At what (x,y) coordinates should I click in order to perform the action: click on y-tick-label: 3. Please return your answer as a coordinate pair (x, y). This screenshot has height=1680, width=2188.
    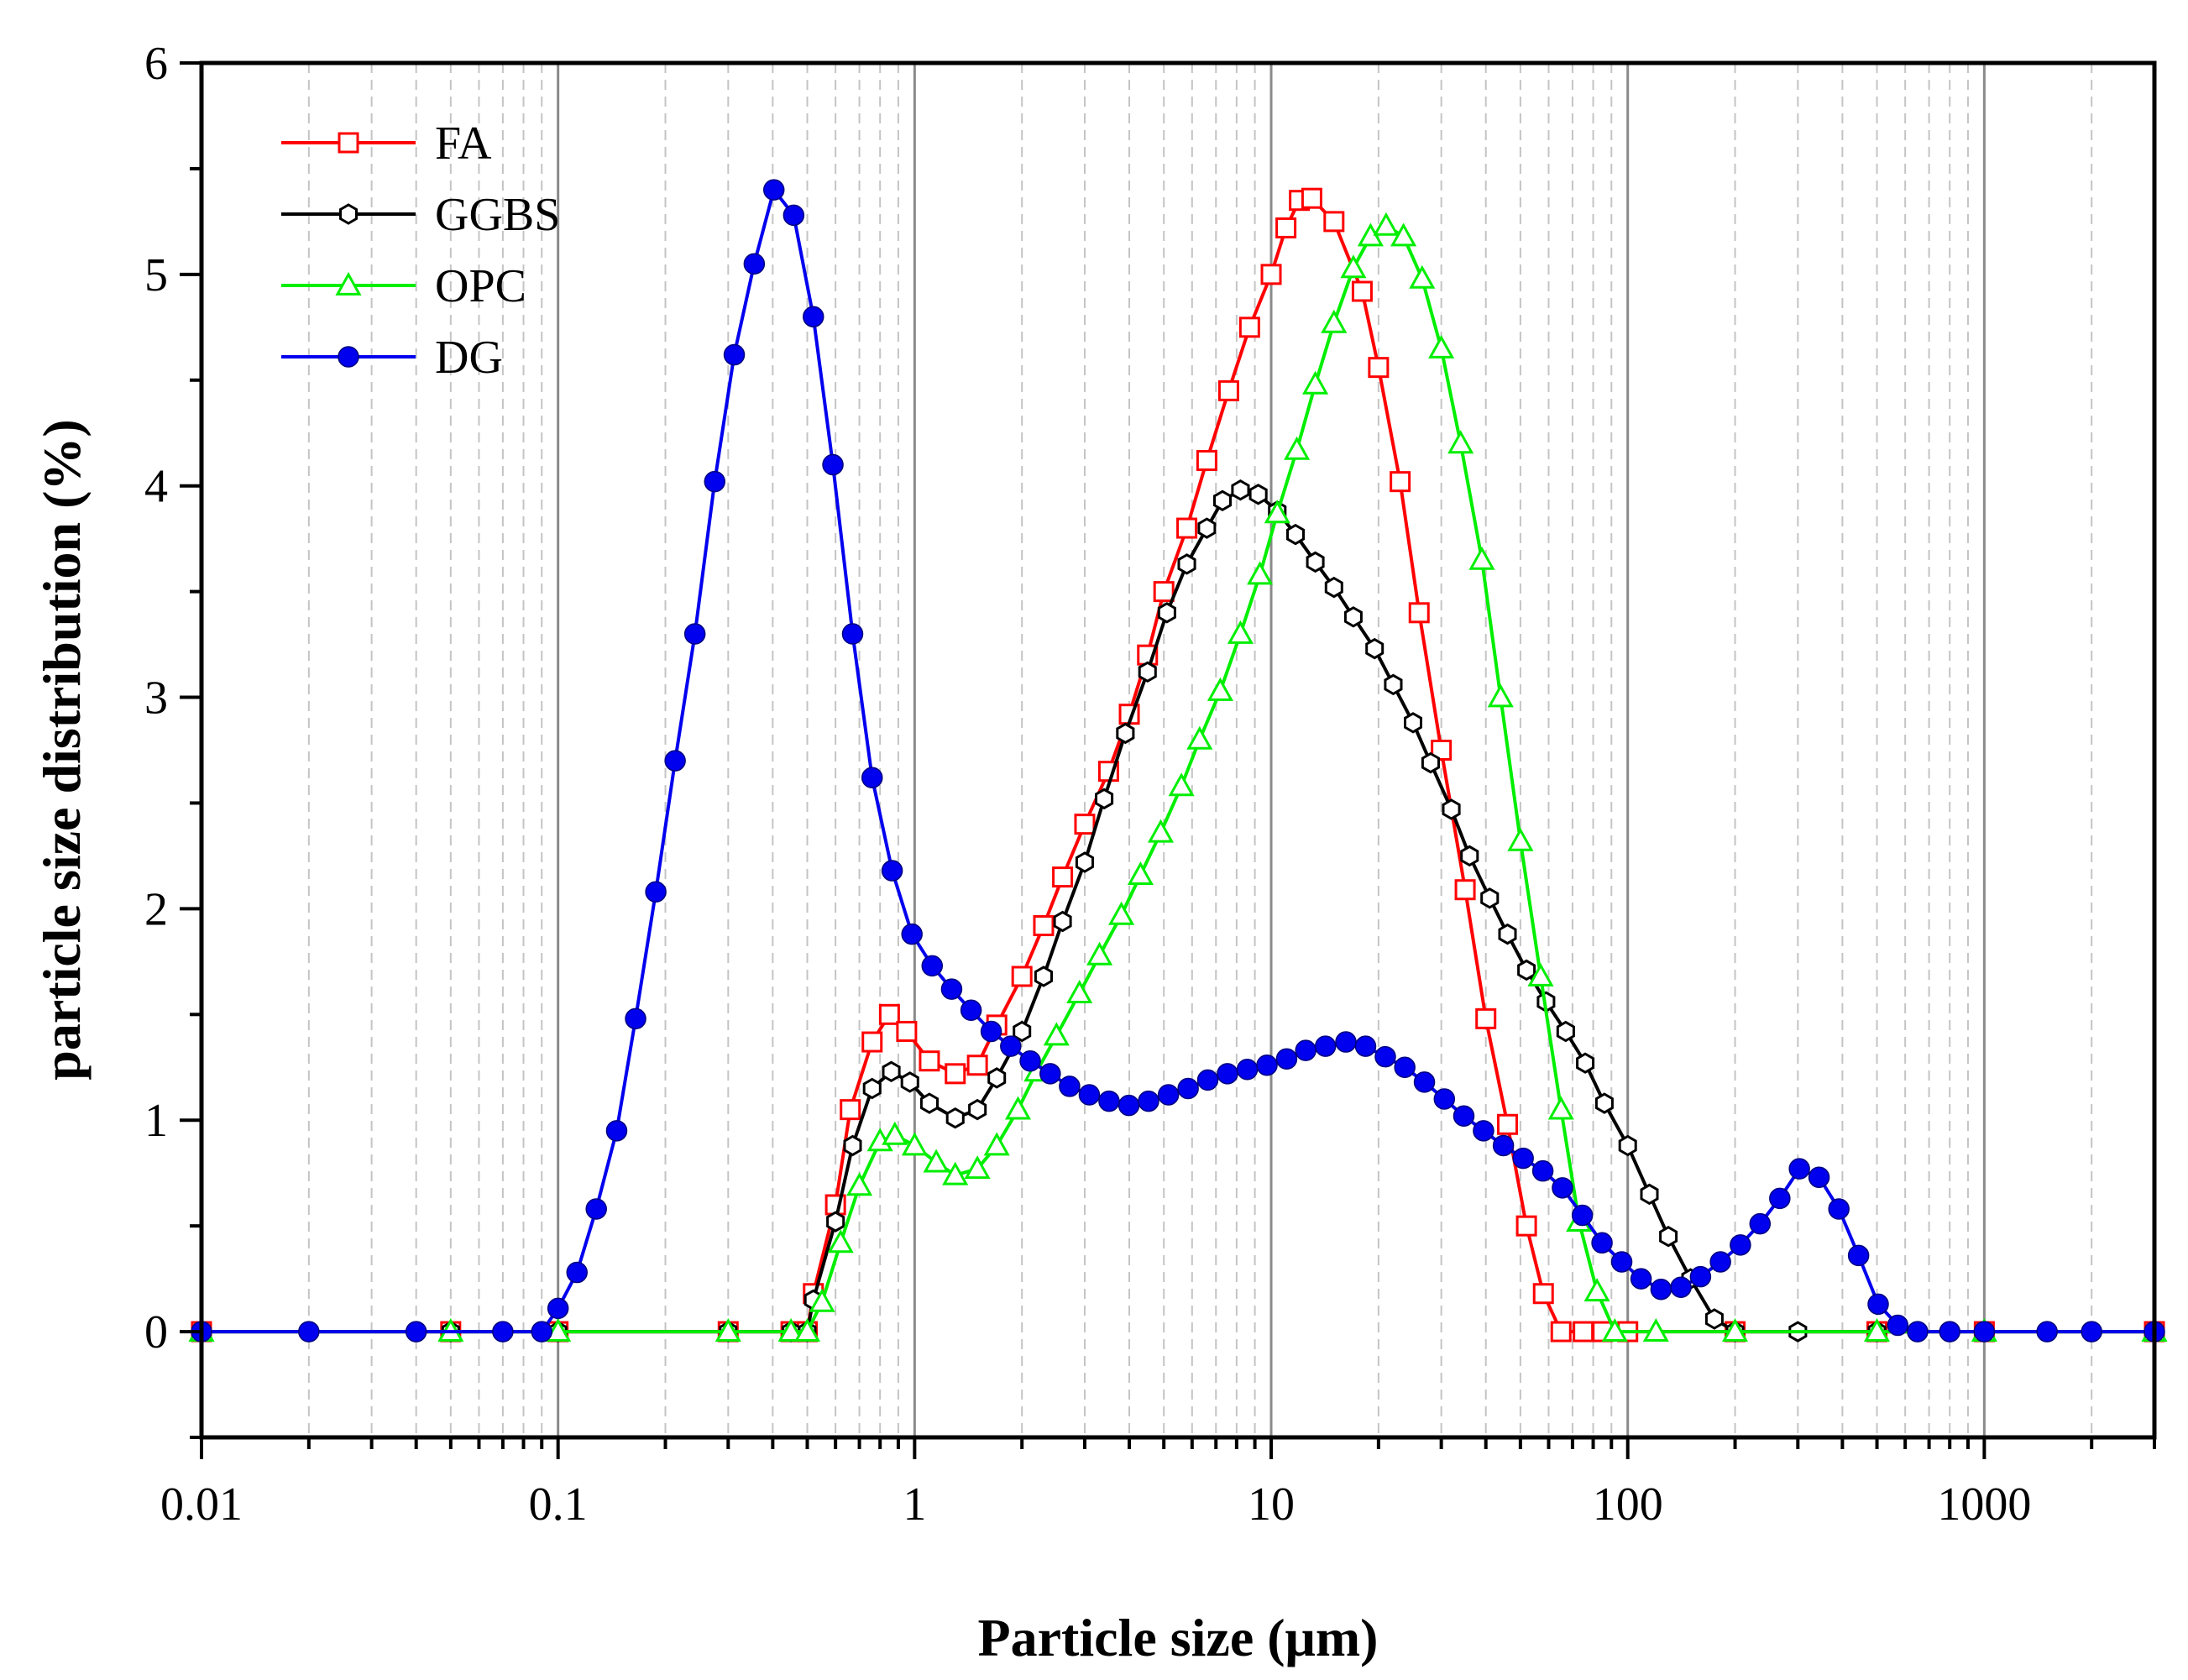
    Looking at the image, I should click on (156, 699).